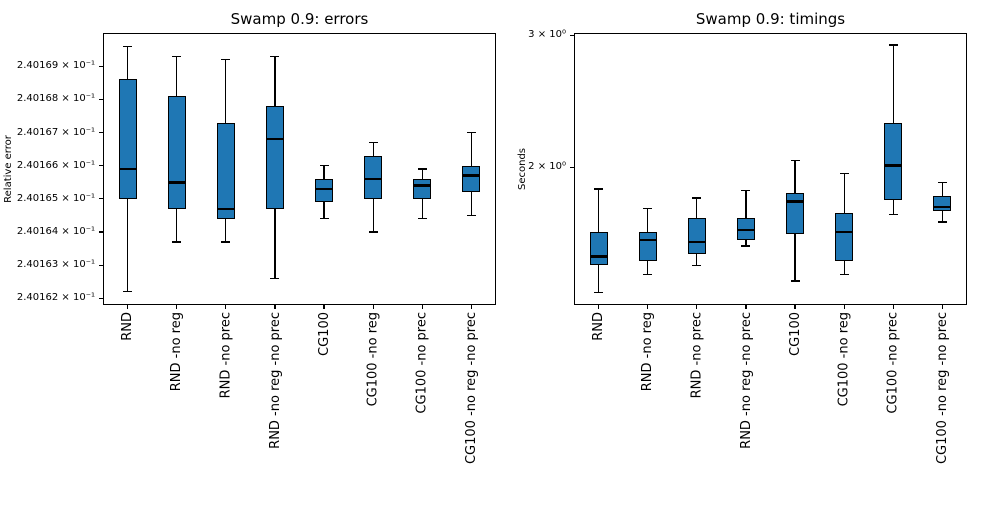 The image size is (988, 525). What do you see at coordinates (55, 232) in the screenshot?
I see `y-tick-label: 2.40164 × 10⁻¹` at bounding box center [55, 232].